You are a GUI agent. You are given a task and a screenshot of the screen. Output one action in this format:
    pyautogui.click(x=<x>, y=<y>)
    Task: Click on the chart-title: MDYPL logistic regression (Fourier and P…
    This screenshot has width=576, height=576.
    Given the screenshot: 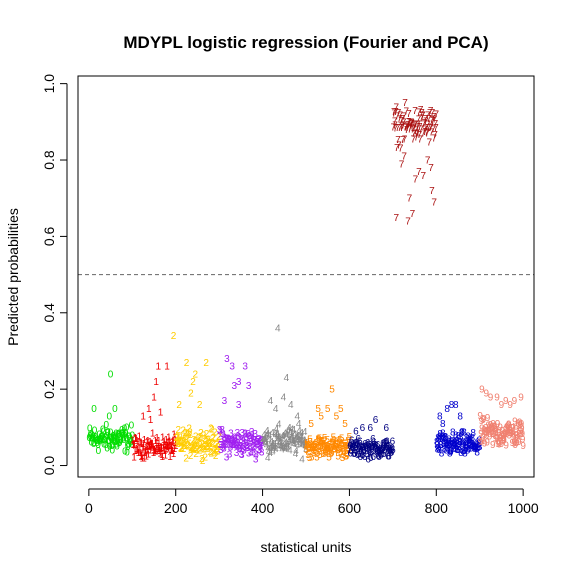 What is the action you would take?
    pyautogui.click(x=305, y=42)
    